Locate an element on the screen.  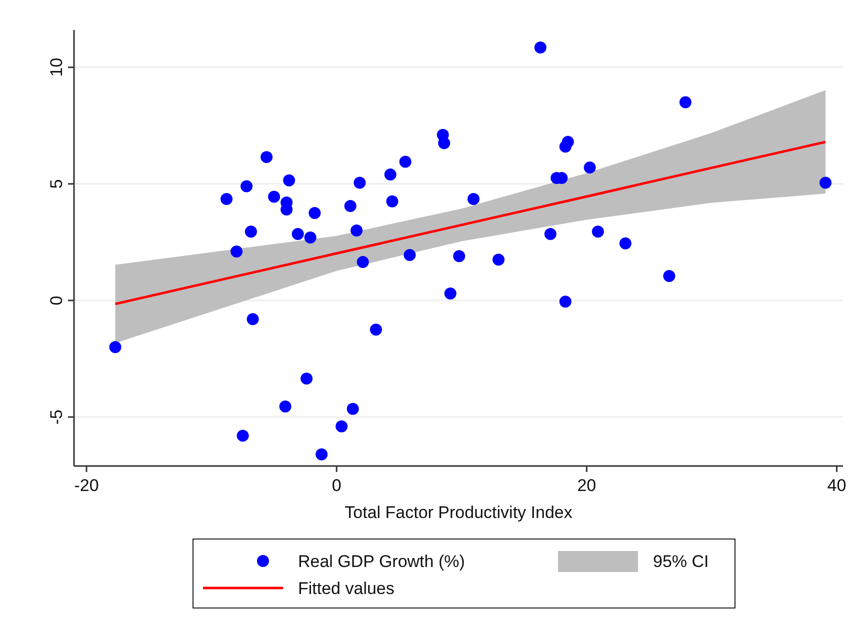
x-tick-label: 40 is located at coordinates (836, 485).